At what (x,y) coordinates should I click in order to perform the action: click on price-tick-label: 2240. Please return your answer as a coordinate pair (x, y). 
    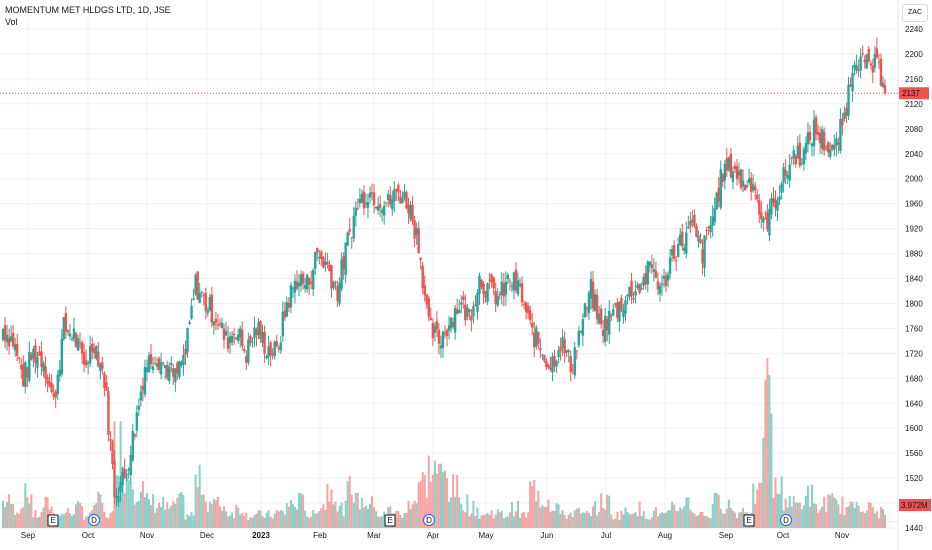
    Looking at the image, I should click on (914, 29).